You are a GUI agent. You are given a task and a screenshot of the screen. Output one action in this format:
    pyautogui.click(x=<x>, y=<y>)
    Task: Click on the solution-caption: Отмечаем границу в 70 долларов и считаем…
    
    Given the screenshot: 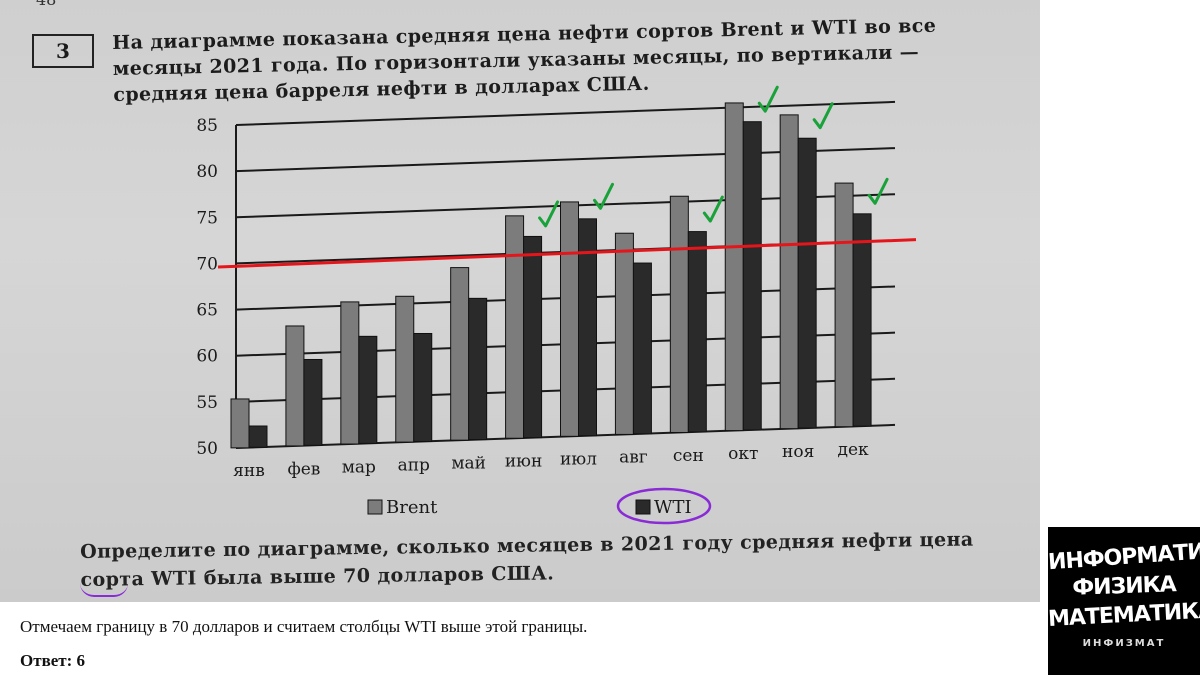 What is the action you would take?
    pyautogui.click(x=304, y=626)
    